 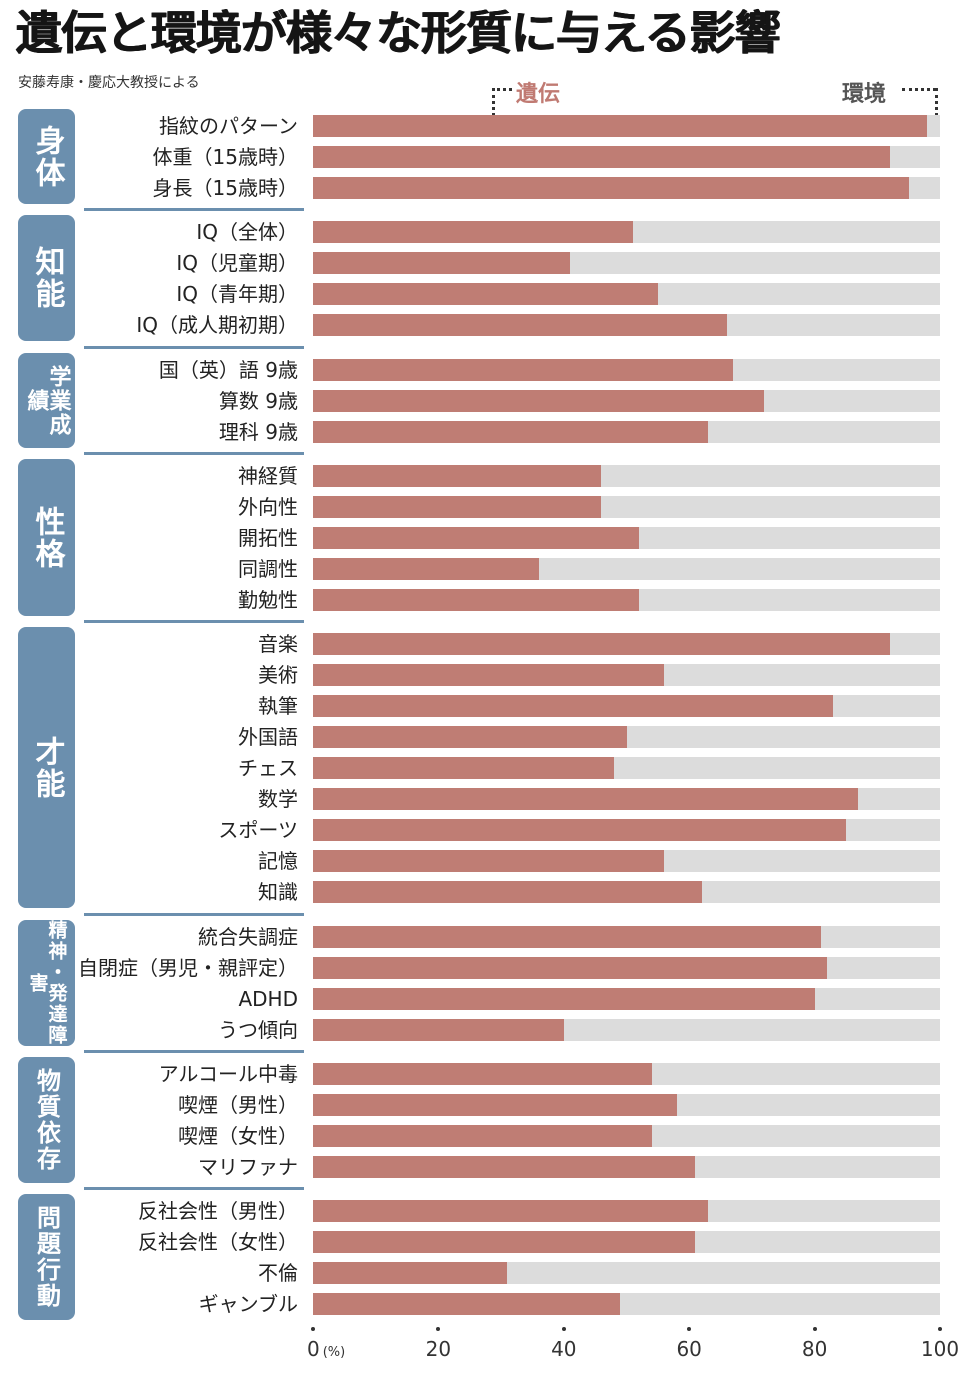 What do you see at coordinates (438, 1349) in the screenshot?
I see `axis-tick-label: 20` at bounding box center [438, 1349].